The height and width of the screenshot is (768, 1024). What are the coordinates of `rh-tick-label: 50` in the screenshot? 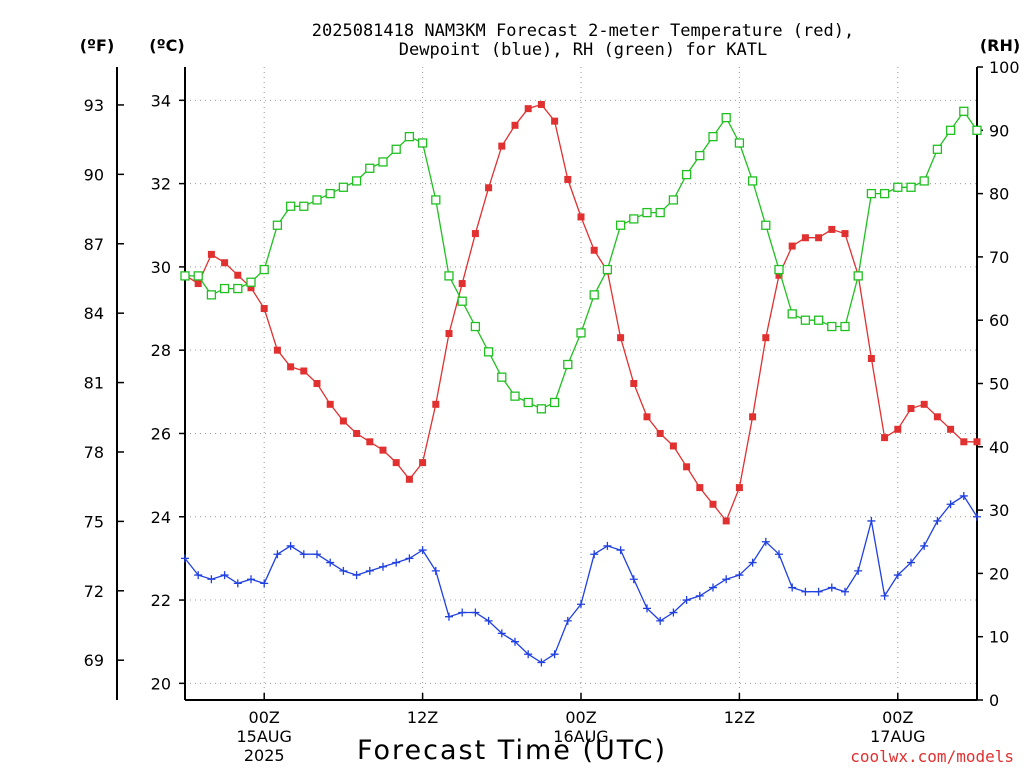 It's located at (999, 384).